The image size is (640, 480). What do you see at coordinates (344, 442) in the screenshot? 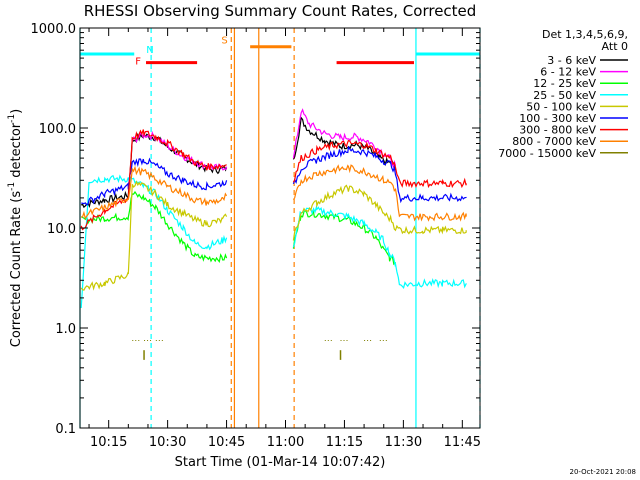
I see `x-tick-label-4: 11:15` at bounding box center [344, 442].